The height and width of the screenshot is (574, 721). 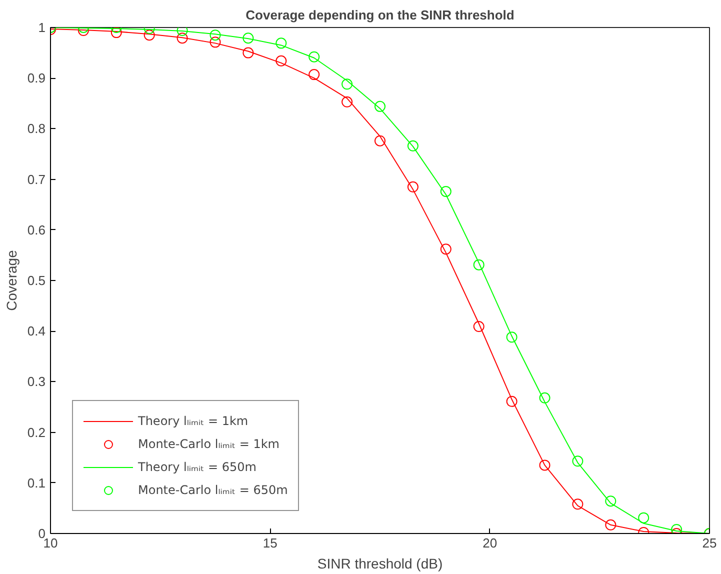 I want to click on y-axis-title: Coverage, so click(x=11, y=280).